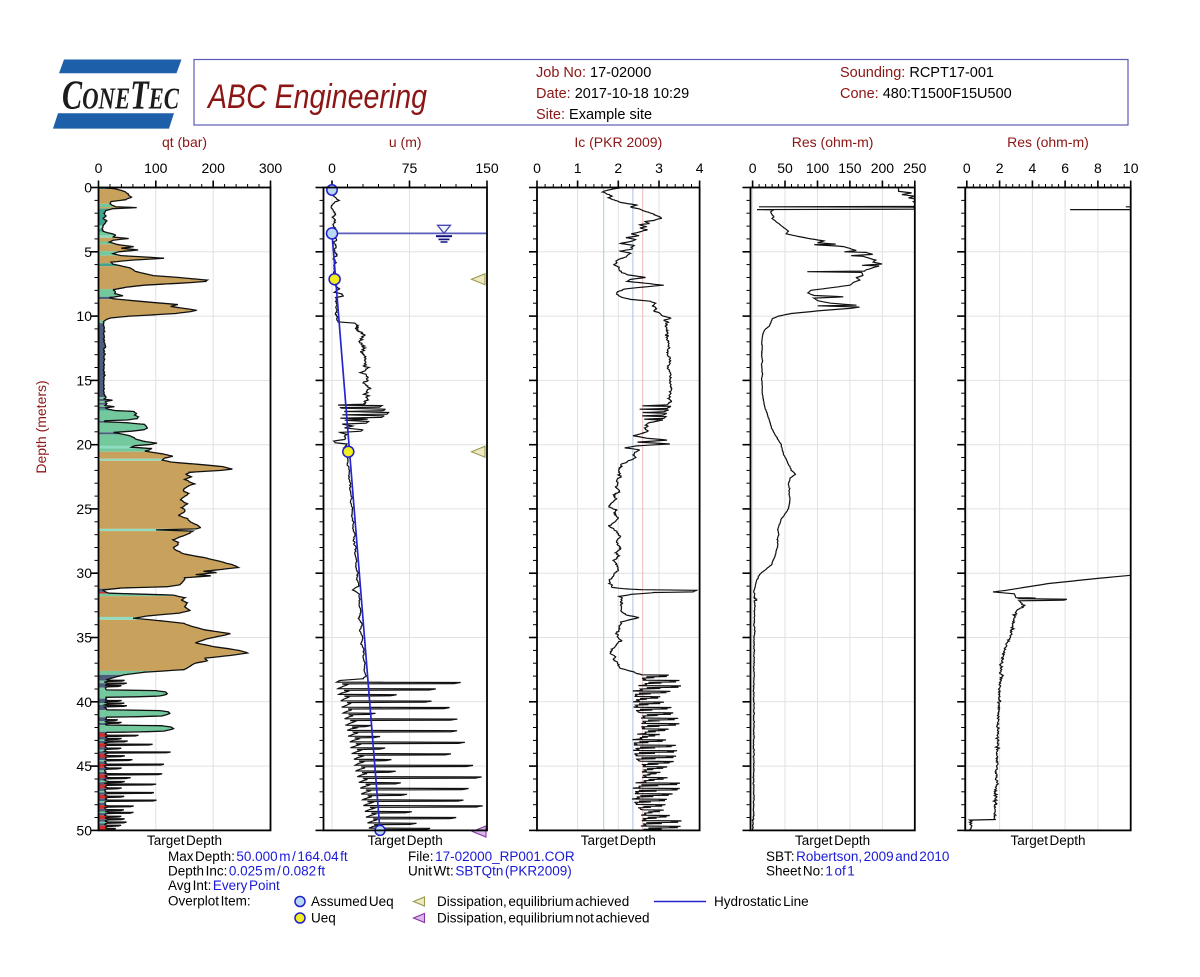 This screenshot has height=977, width=1200. What do you see at coordinates (84, 638) in the screenshot?
I see `svg-text: 35` at bounding box center [84, 638].